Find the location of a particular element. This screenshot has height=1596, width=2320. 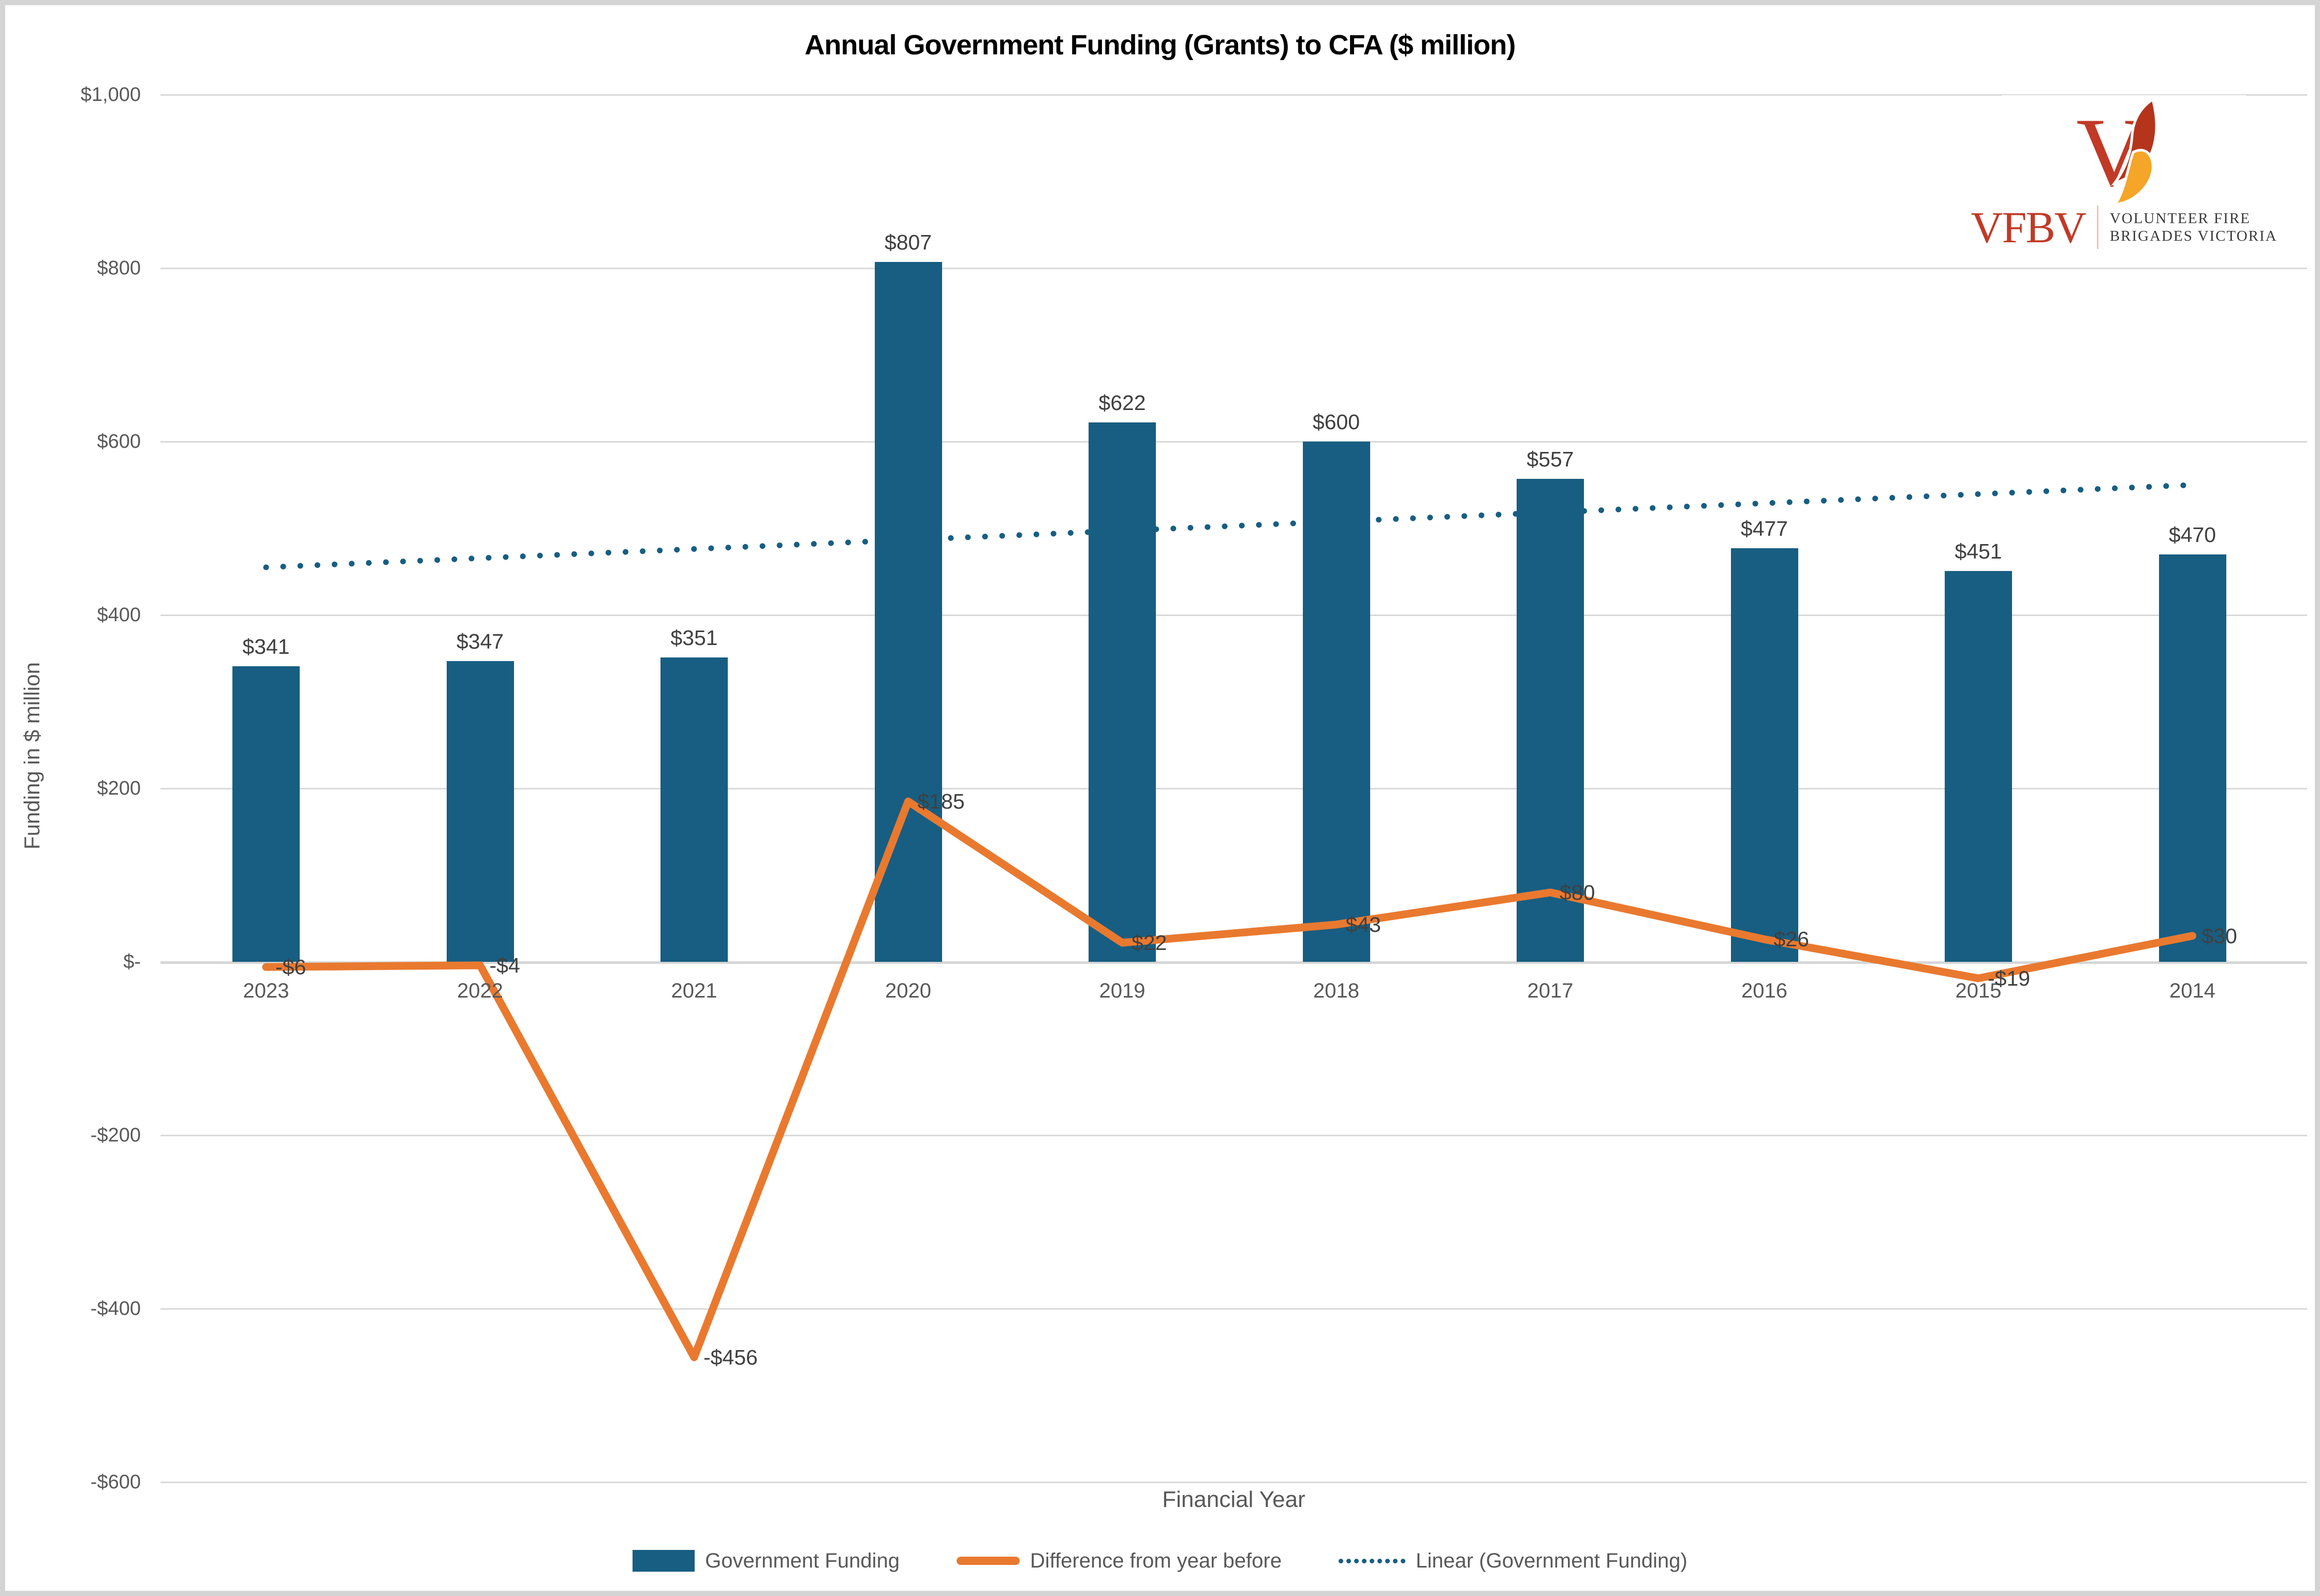

bar-2019 is located at coordinates (1123, 692).